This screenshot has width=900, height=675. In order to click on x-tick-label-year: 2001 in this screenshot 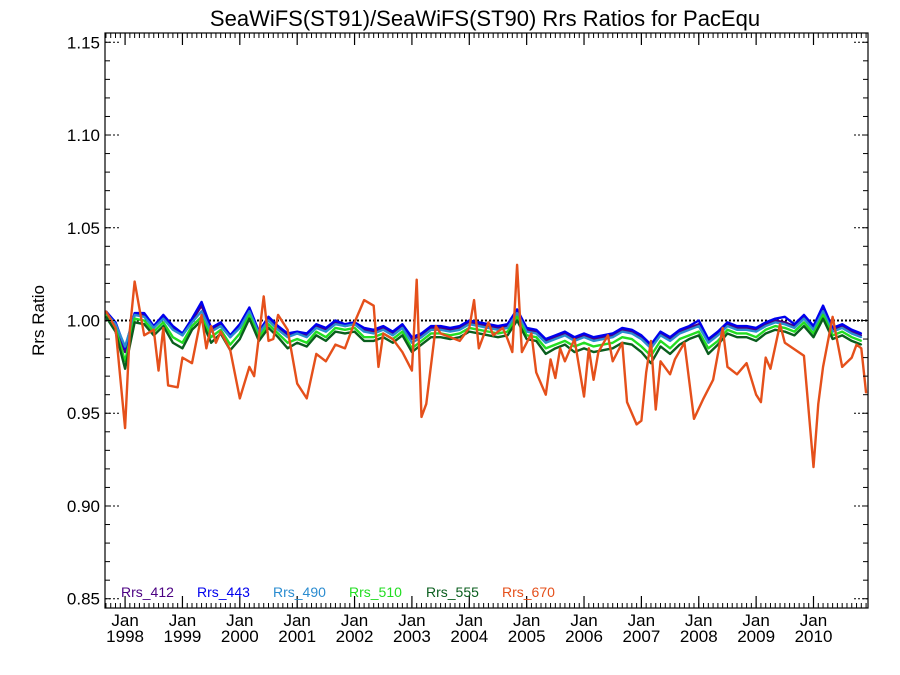, I will do `click(297, 636)`.